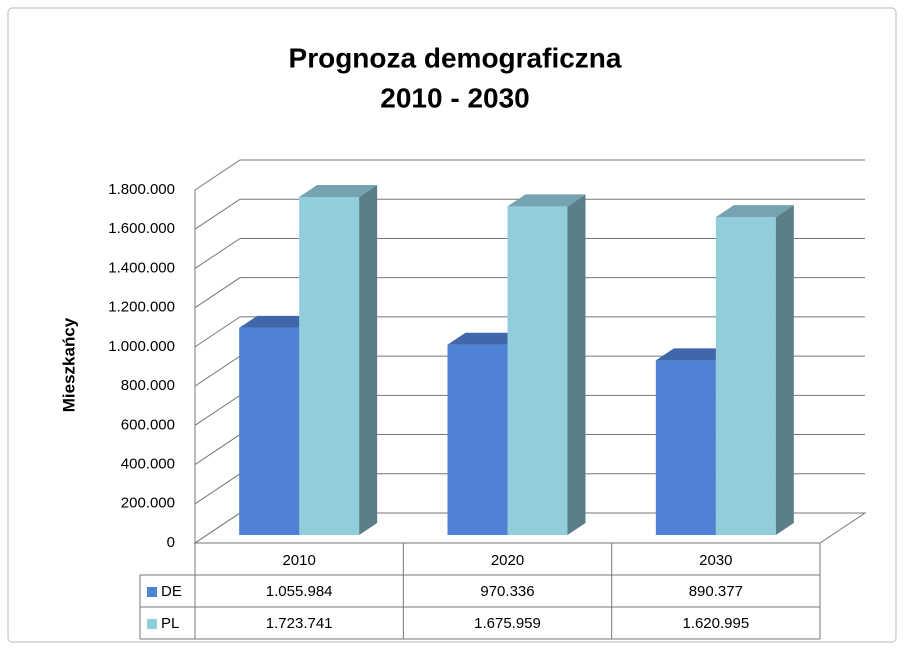 Image resolution: width=904 pixels, height=650 pixels. What do you see at coordinates (148, 385) in the screenshot?
I see `y-tick-label: 800.000` at bounding box center [148, 385].